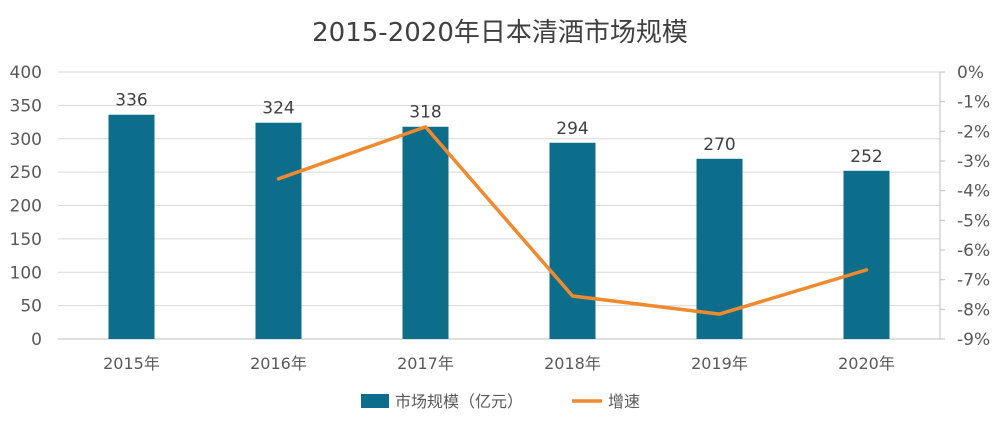  Describe the element at coordinates (26, 240) in the screenshot. I see `y-left-tick-label: 150` at that location.